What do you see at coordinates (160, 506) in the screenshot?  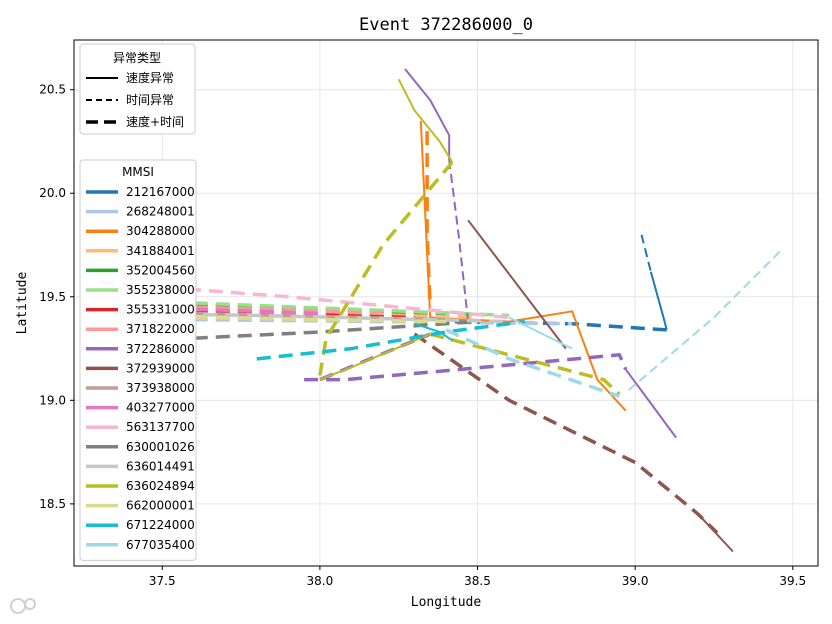 I see `series-legend-label: 662000001` at bounding box center [160, 506].